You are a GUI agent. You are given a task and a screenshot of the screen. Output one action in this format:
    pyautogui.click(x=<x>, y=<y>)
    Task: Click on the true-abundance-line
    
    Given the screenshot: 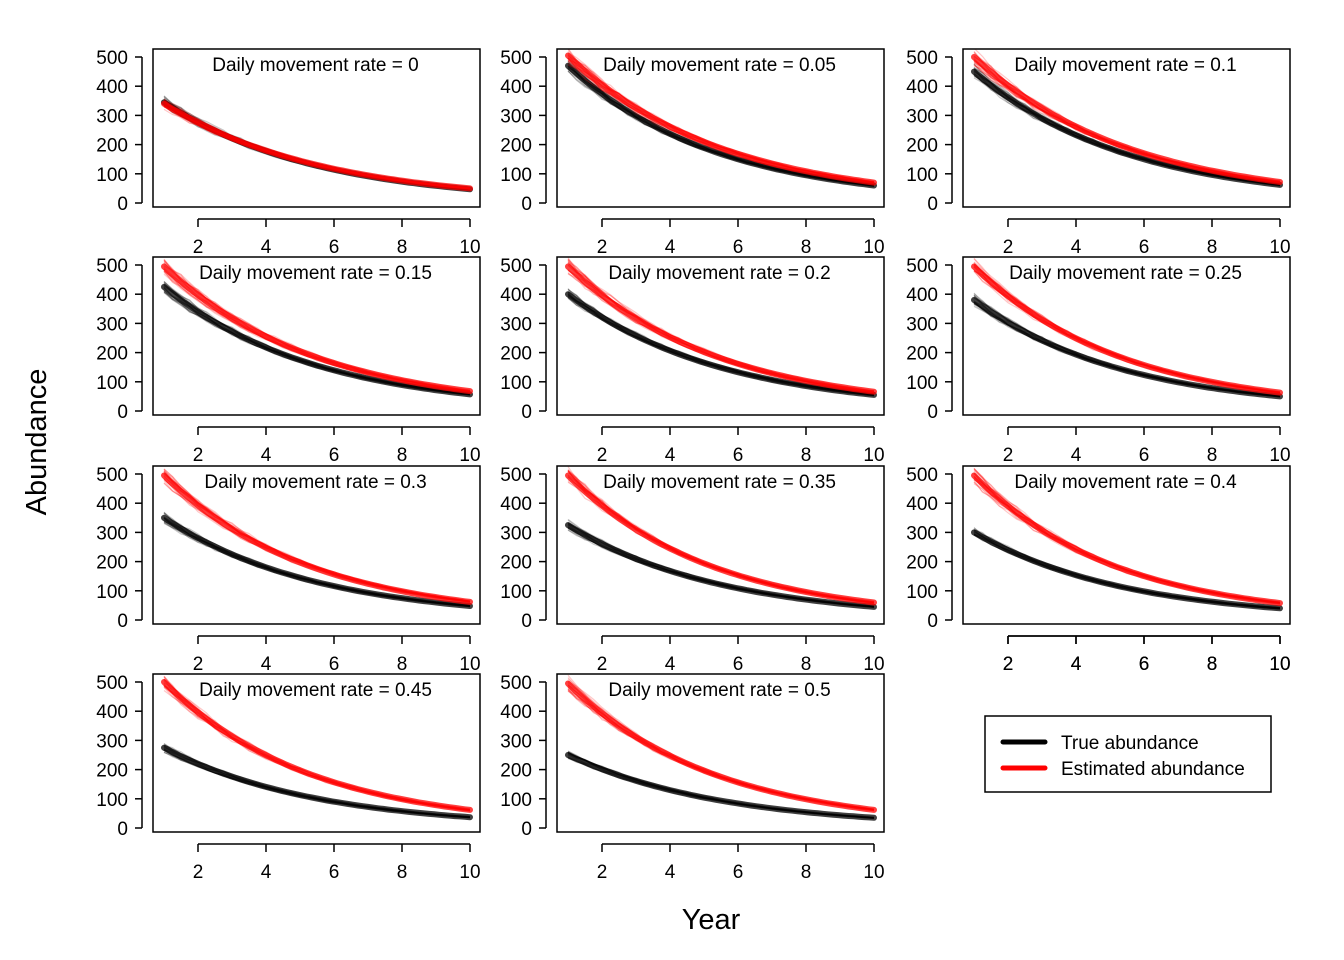 What is the action you would take?
    pyautogui.click(x=317, y=561)
    